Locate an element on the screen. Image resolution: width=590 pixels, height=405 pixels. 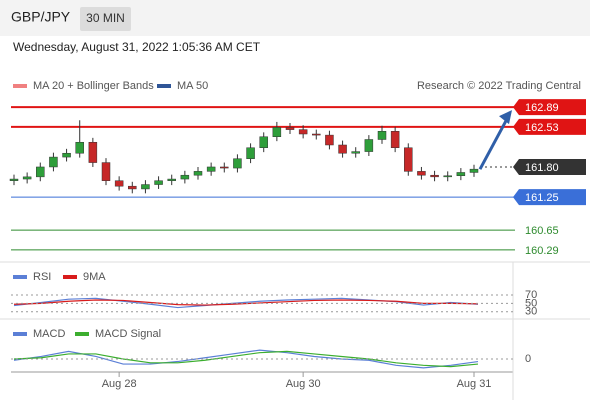
legend-label: MA 20 + Bollinger Bands is located at coordinates (93, 86).